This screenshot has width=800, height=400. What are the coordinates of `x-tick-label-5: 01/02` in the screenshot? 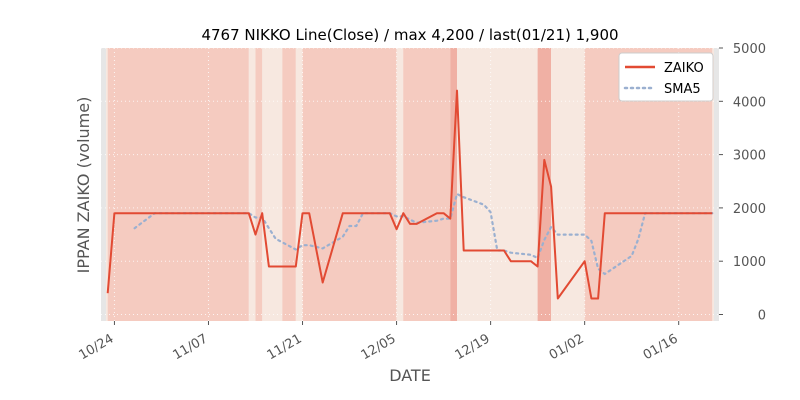 It's located at (567, 347).